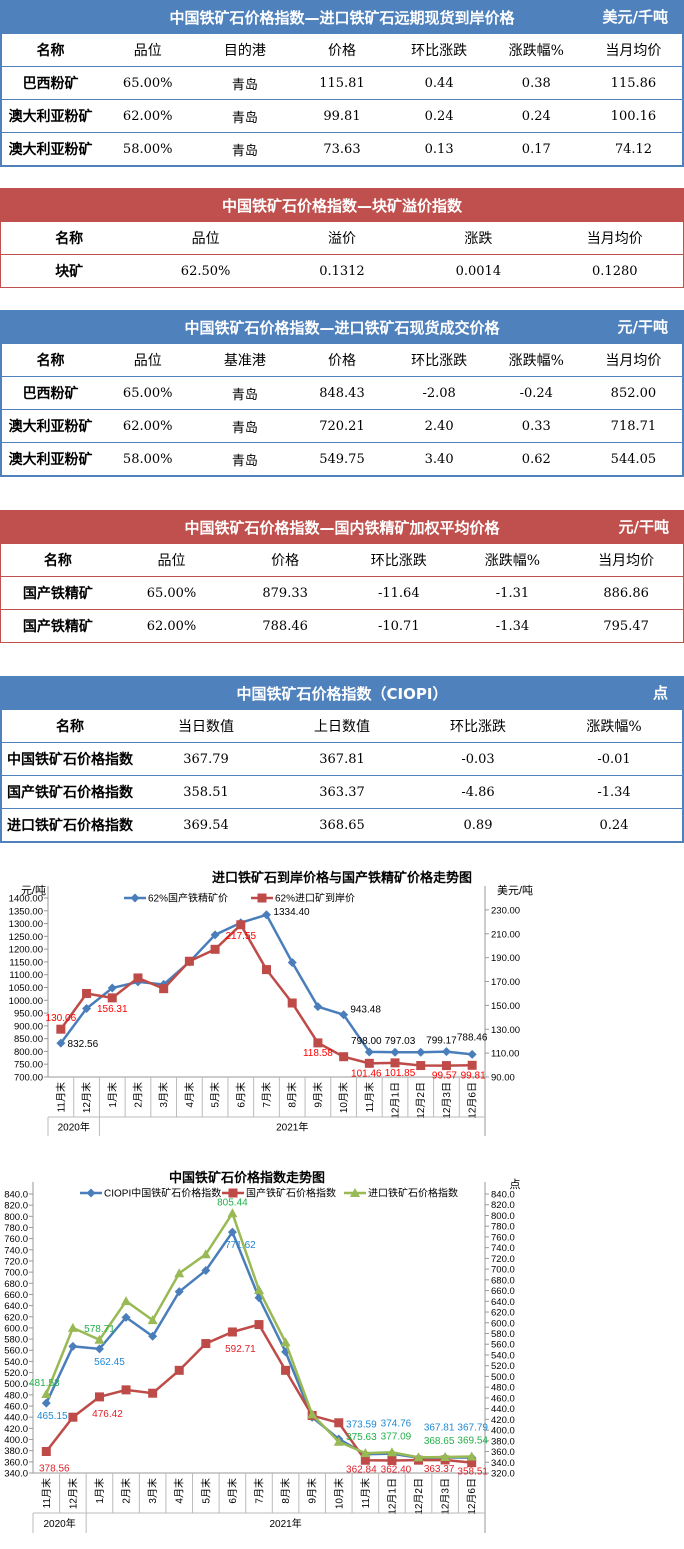 The width and height of the screenshot is (684, 1549). I want to click on cell: 62.50%, so click(205, 271).